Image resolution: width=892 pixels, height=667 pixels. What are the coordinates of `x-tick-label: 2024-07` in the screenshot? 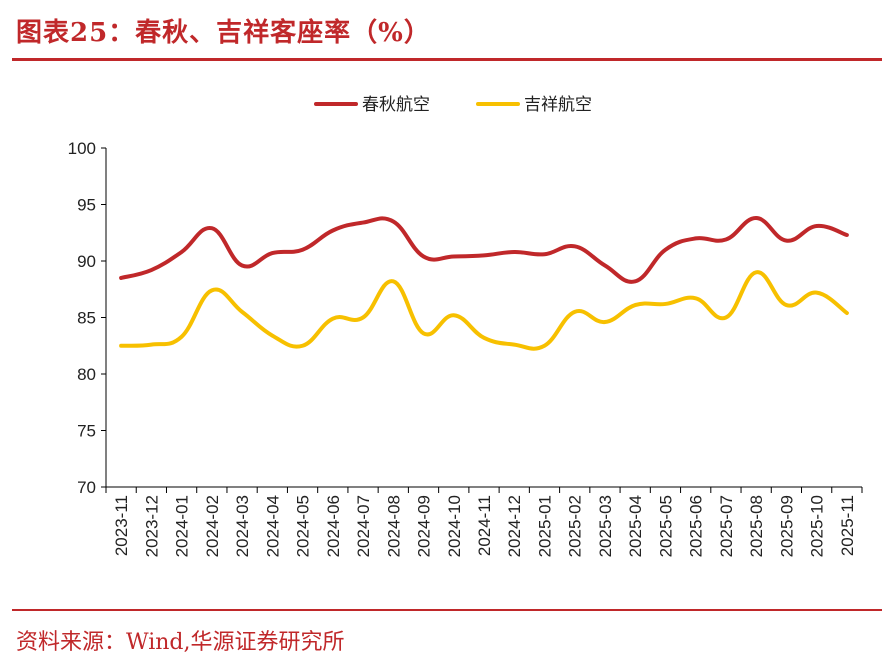 It's located at (363, 526).